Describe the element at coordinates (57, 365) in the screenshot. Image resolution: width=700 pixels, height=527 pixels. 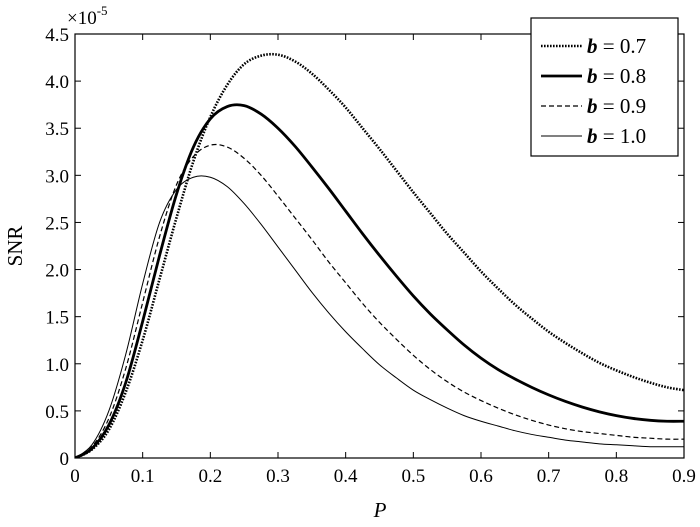
I see `y-tick-label: 1.0` at that location.